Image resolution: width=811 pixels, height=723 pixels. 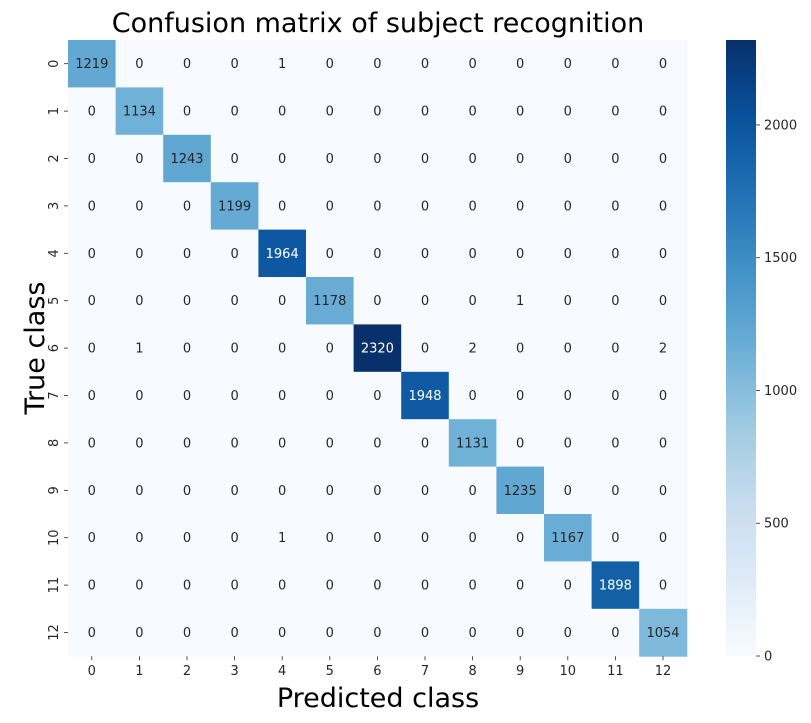 I want to click on cell-value-r10-c12: 0, so click(x=663, y=538).